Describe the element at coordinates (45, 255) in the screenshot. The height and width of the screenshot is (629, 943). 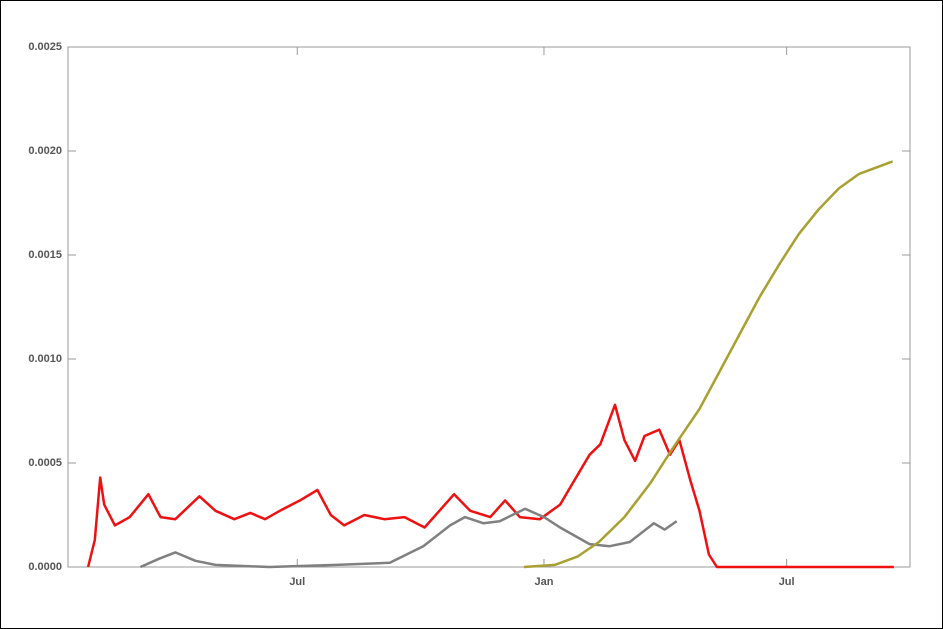
I see `y-tick-label: 0.0015` at that location.